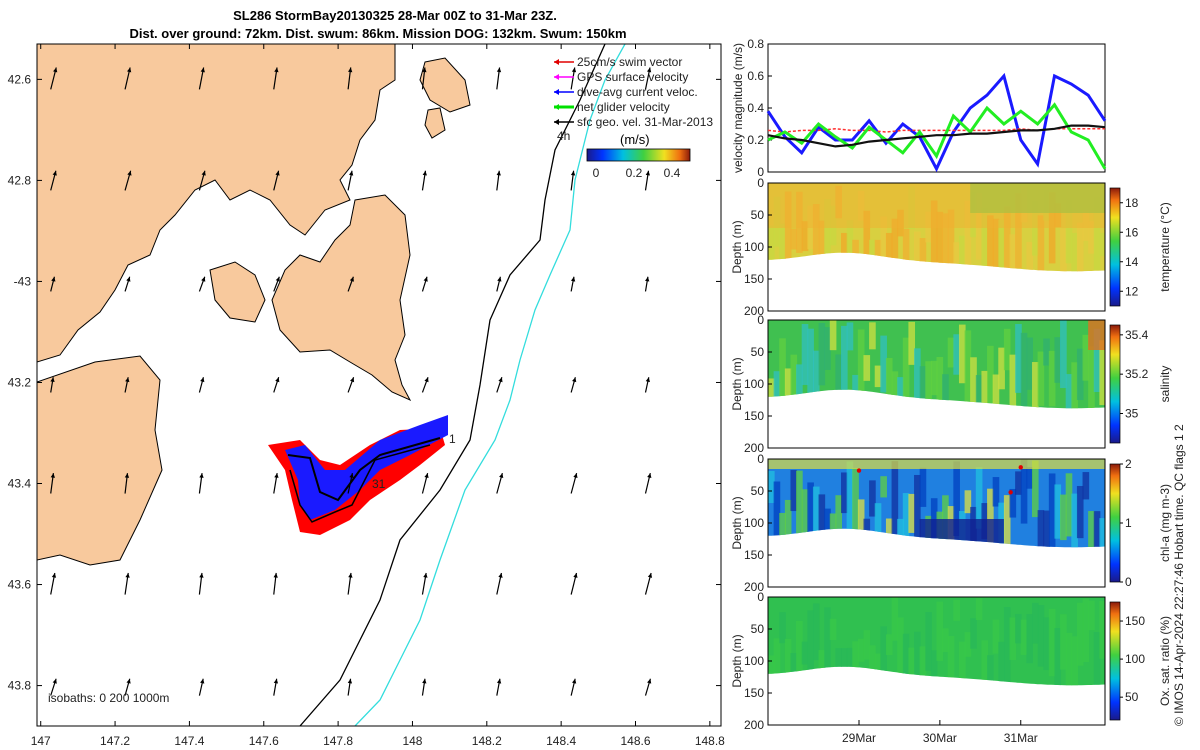  What do you see at coordinates (624, 154) in the screenshot?
I see `speed-colorbar: 4h (m/s) 0 0.2 0.4` at bounding box center [624, 154].